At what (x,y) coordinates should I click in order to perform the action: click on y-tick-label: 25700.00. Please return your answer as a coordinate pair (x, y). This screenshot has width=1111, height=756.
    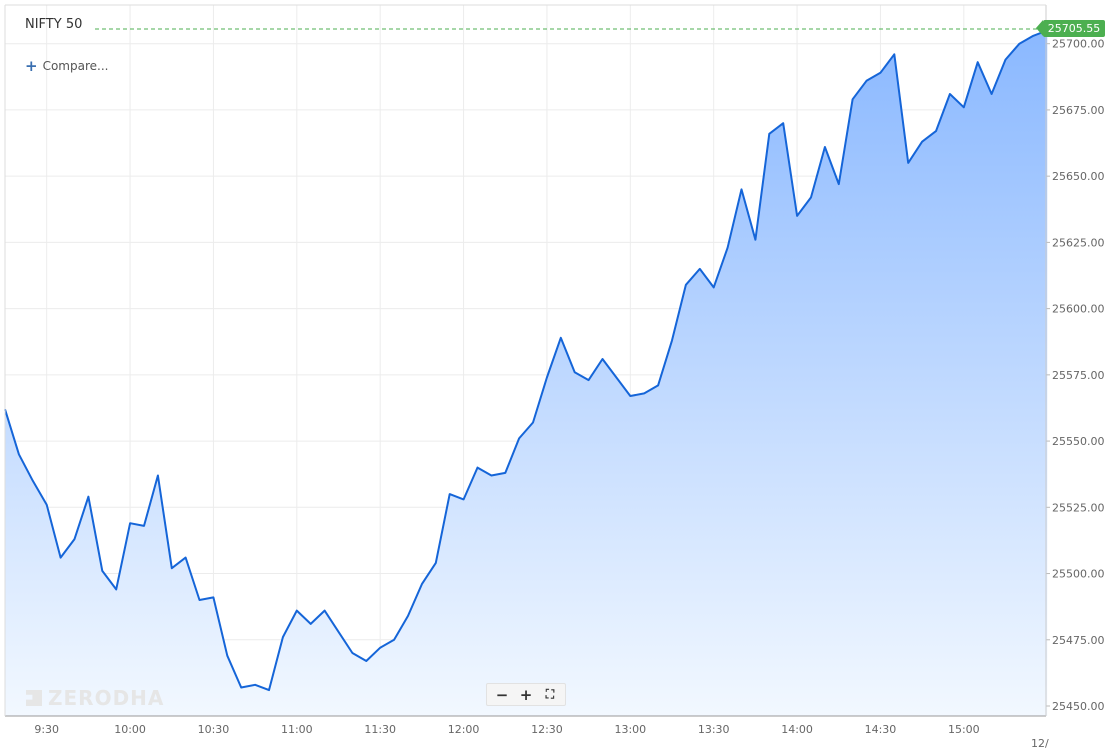
    Looking at the image, I should click on (1078, 44).